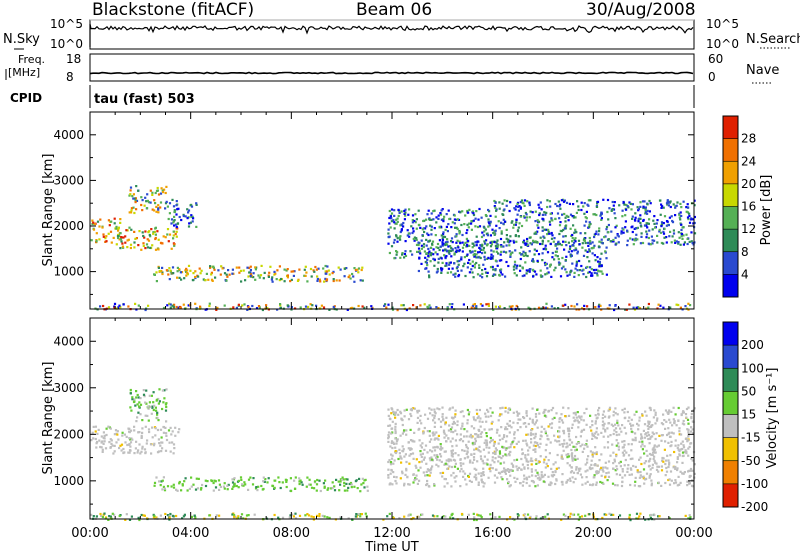 The image size is (800, 554). What do you see at coordinates (68, 135) in the screenshot?
I see `y-tick-label: 4000` at bounding box center [68, 135].